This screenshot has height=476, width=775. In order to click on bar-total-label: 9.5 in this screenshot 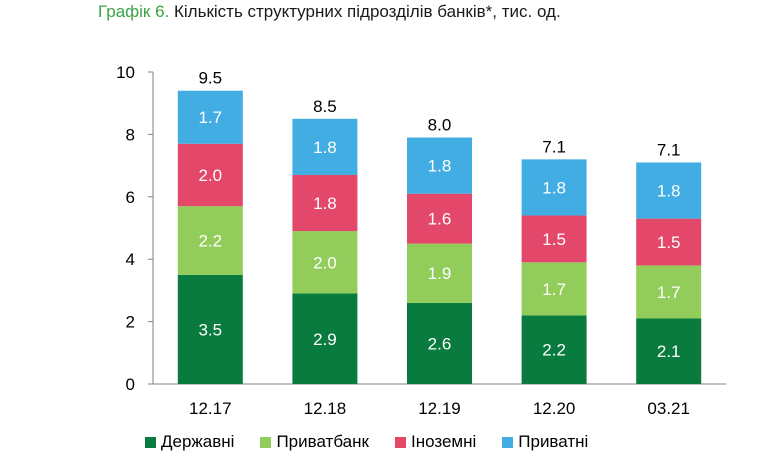, I will do `click(210, 78)`.